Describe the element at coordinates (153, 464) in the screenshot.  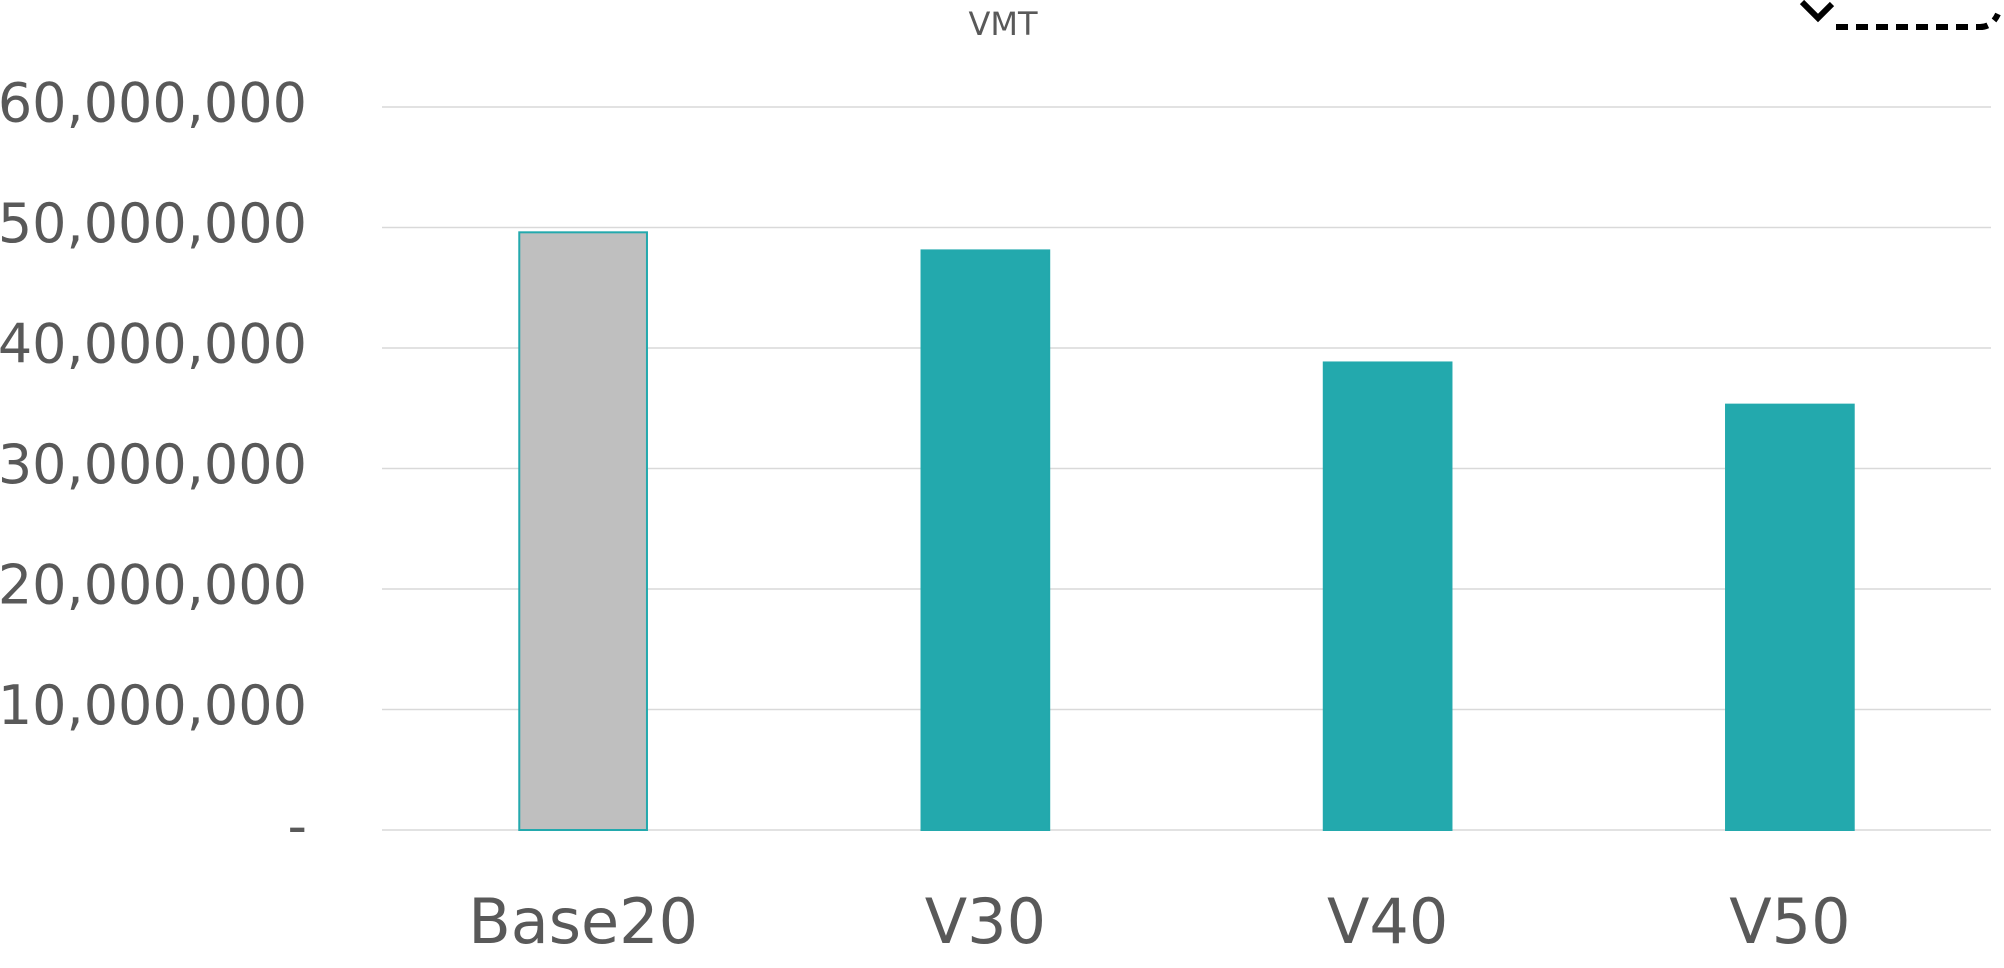
I see `y-tick-label: 30,000,000` at that location.